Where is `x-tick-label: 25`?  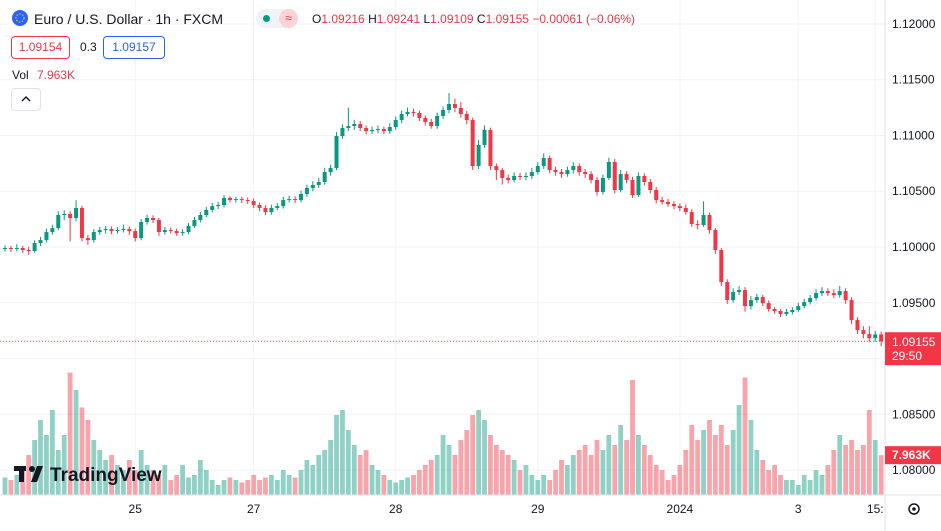
x-tick-label: 25 is located at coordinates (136, 509).